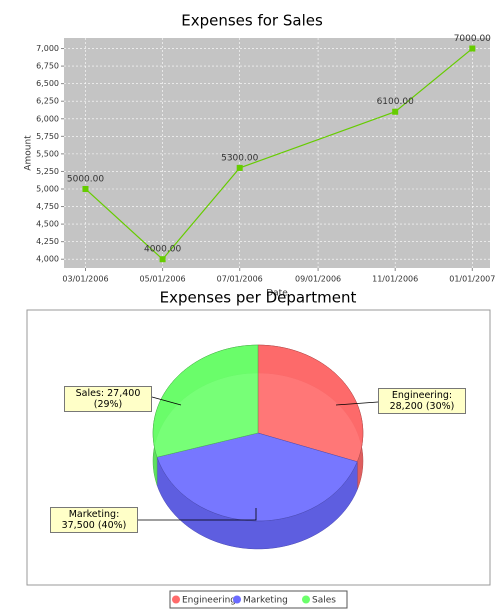 This screenshot has width=500, height=612. What do you see at coordinates (47, 259) in the screenshot?
I see `y-tick-label: 4,000` at bounding box center [47, 259].